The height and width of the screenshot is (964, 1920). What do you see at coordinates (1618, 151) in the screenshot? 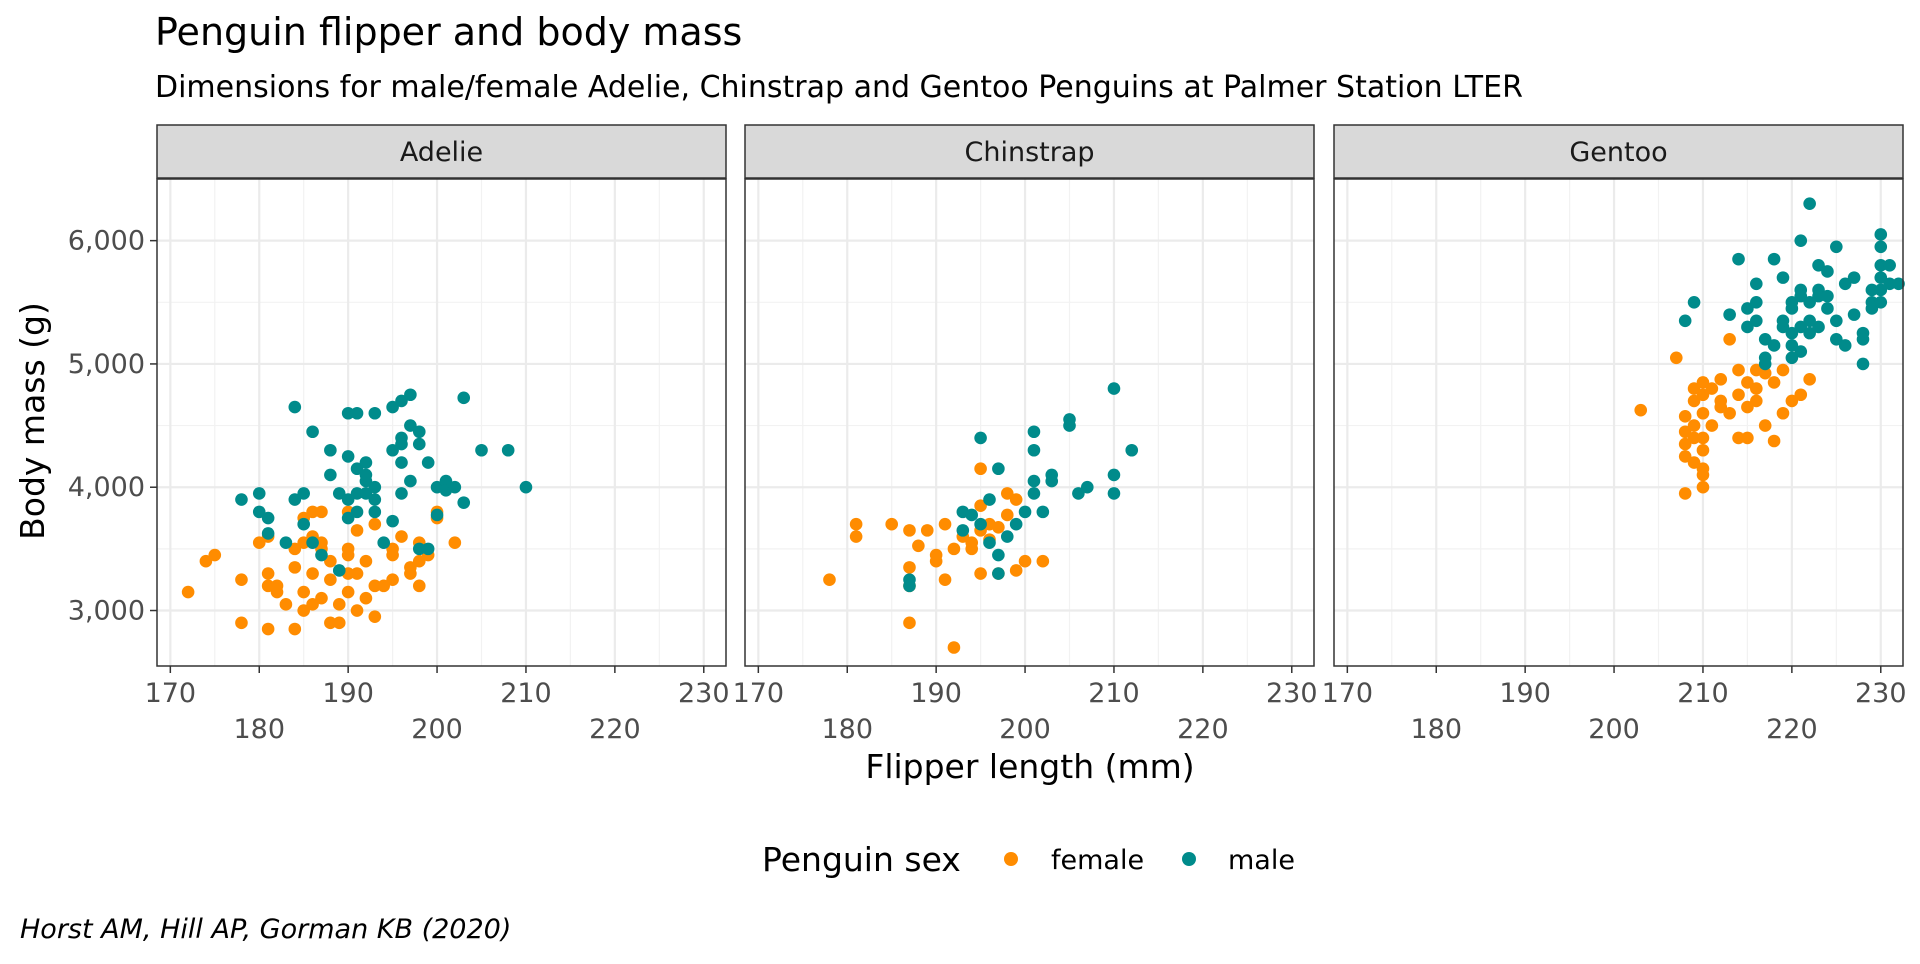
I see `facet-strip` at bounding box center [1618, 151].